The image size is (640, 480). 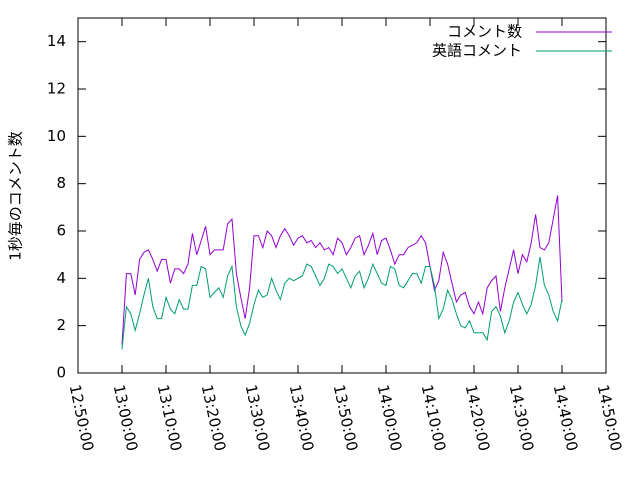 I want to click on y-tick-label: 4, so click(x=61, y=278).